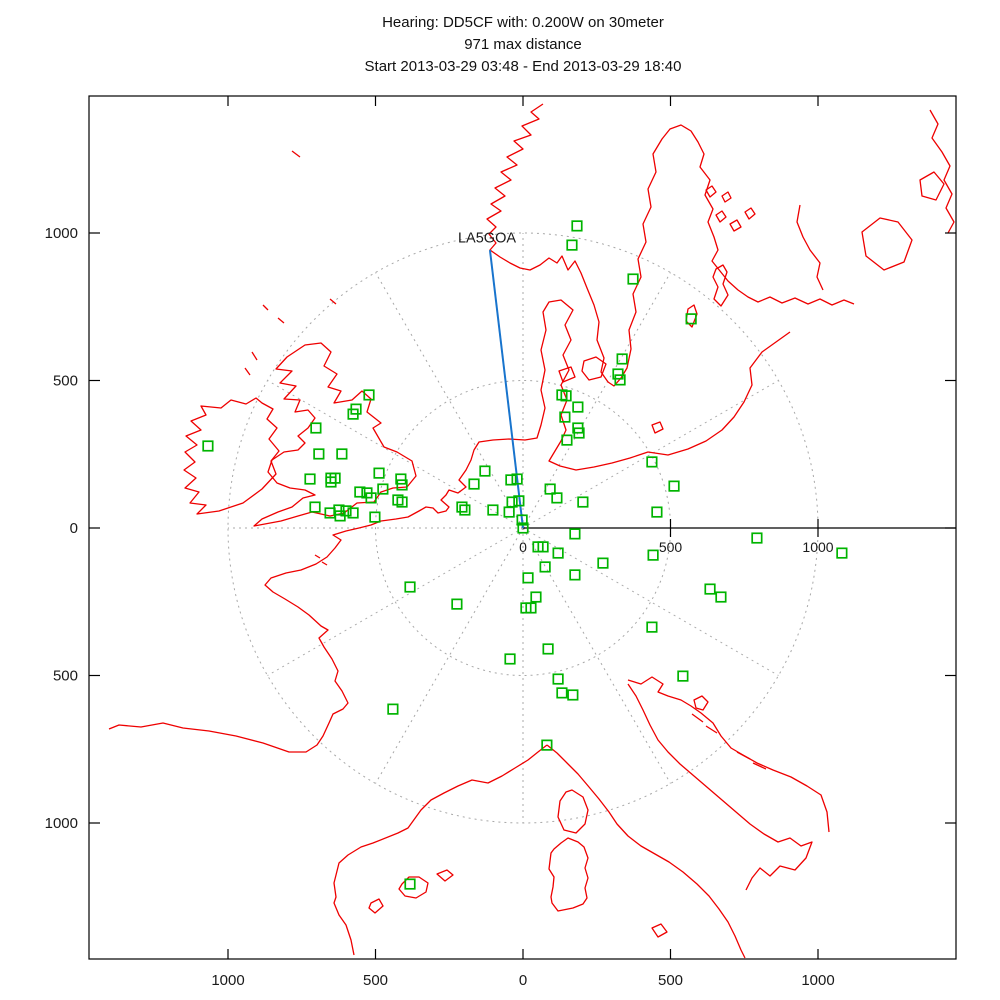 This screenshot has height=1000, width=1000. Describe the element at coordinates (810, 247) in the screenshot. I see `coastline-nw-russia-coast` at that location.